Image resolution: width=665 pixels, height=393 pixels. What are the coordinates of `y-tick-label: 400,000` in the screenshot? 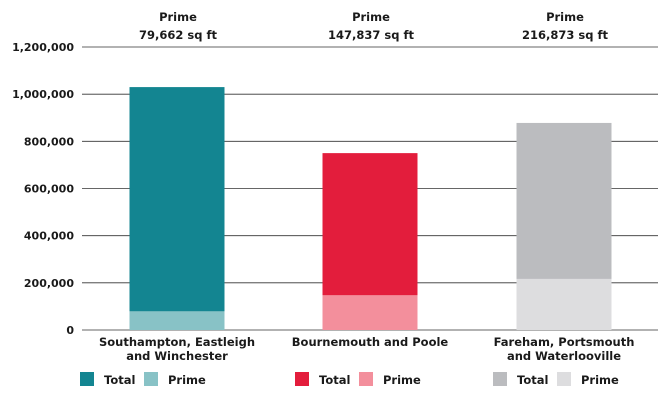 It's located at (49, 236).